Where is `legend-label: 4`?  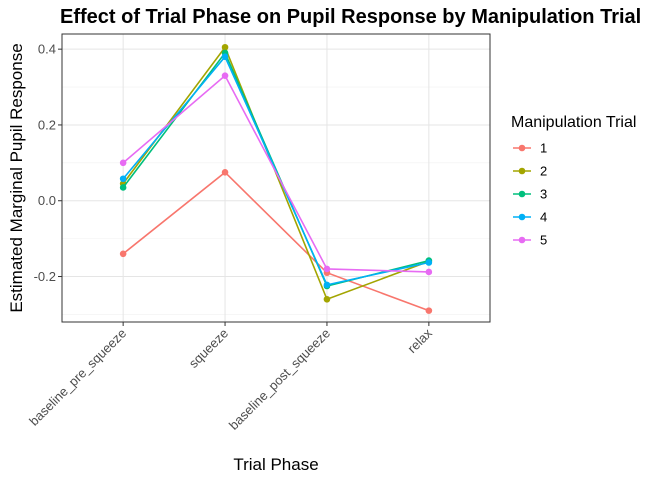 legend-label: 4 is located at coordinates (543, 217).